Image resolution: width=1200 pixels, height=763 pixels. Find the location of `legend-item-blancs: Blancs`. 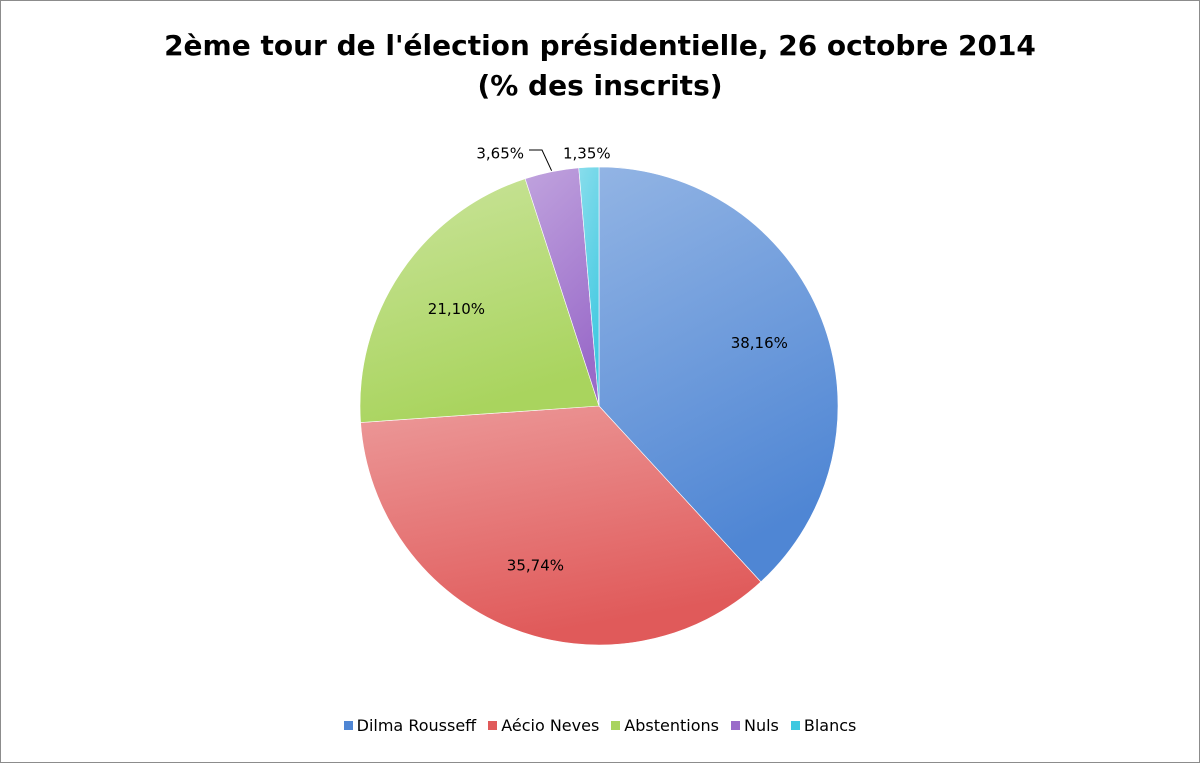

legend-item-blancs: Blancs is located at coordinates (823, 725).